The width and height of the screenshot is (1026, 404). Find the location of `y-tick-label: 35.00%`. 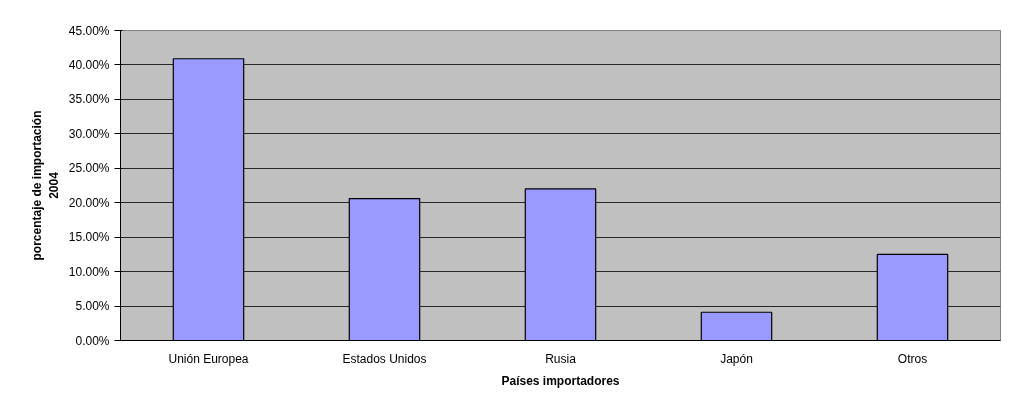

y-tick-label: 35.00% is located at coordinates (89, 99).